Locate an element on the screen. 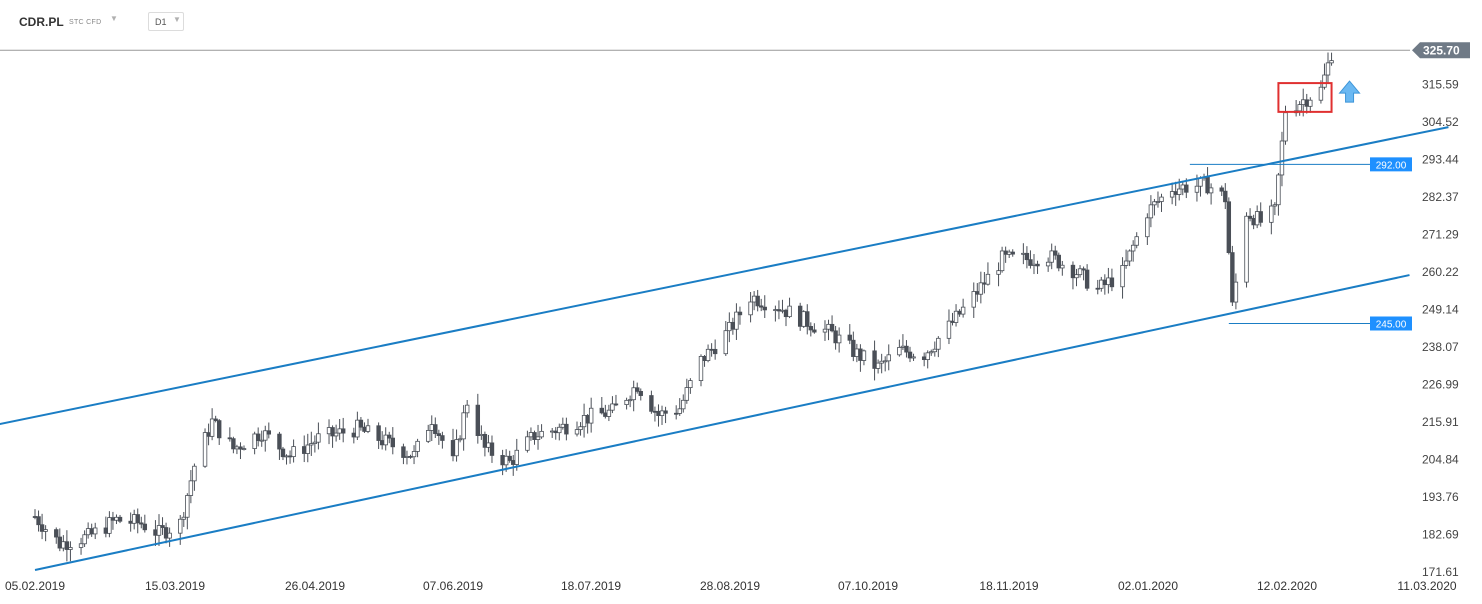 The width and height of the screenshot is (1482, 604). price-tick-label: 315.59 is located at coordinates (1440, 84).